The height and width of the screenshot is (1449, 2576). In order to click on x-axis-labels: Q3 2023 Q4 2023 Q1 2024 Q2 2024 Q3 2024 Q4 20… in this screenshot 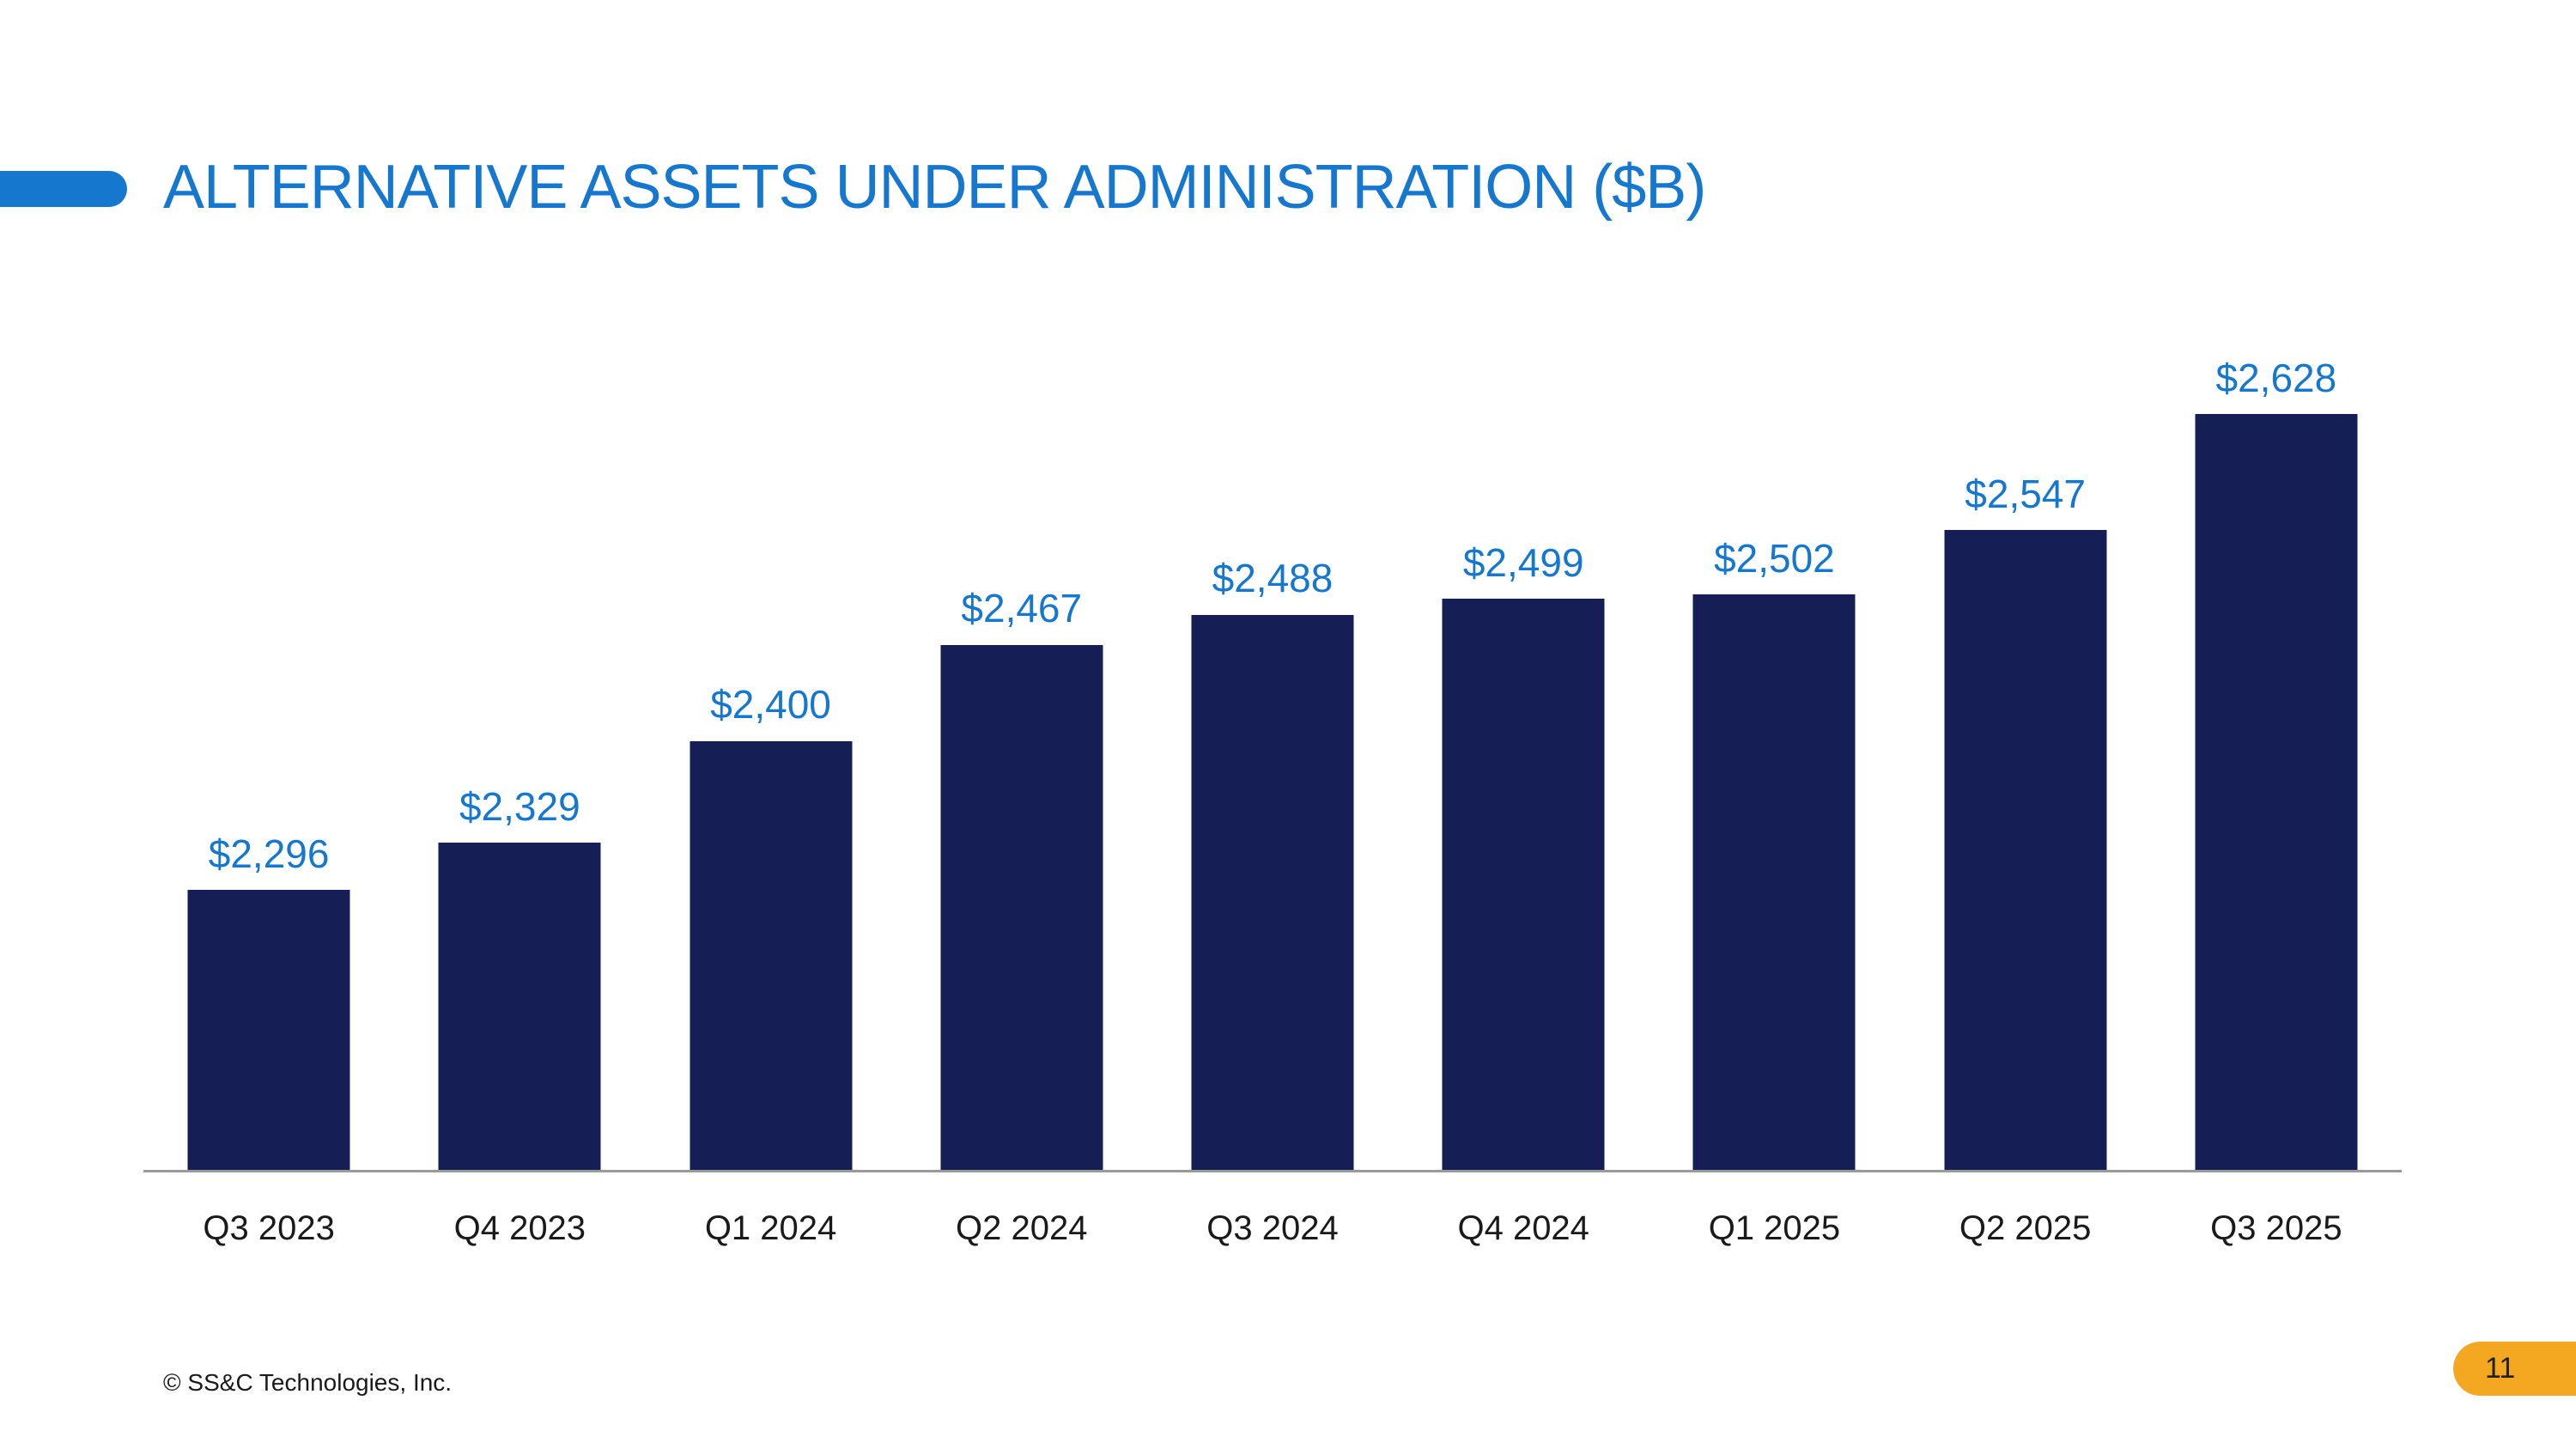, I will do `click(1272, 1228)`.